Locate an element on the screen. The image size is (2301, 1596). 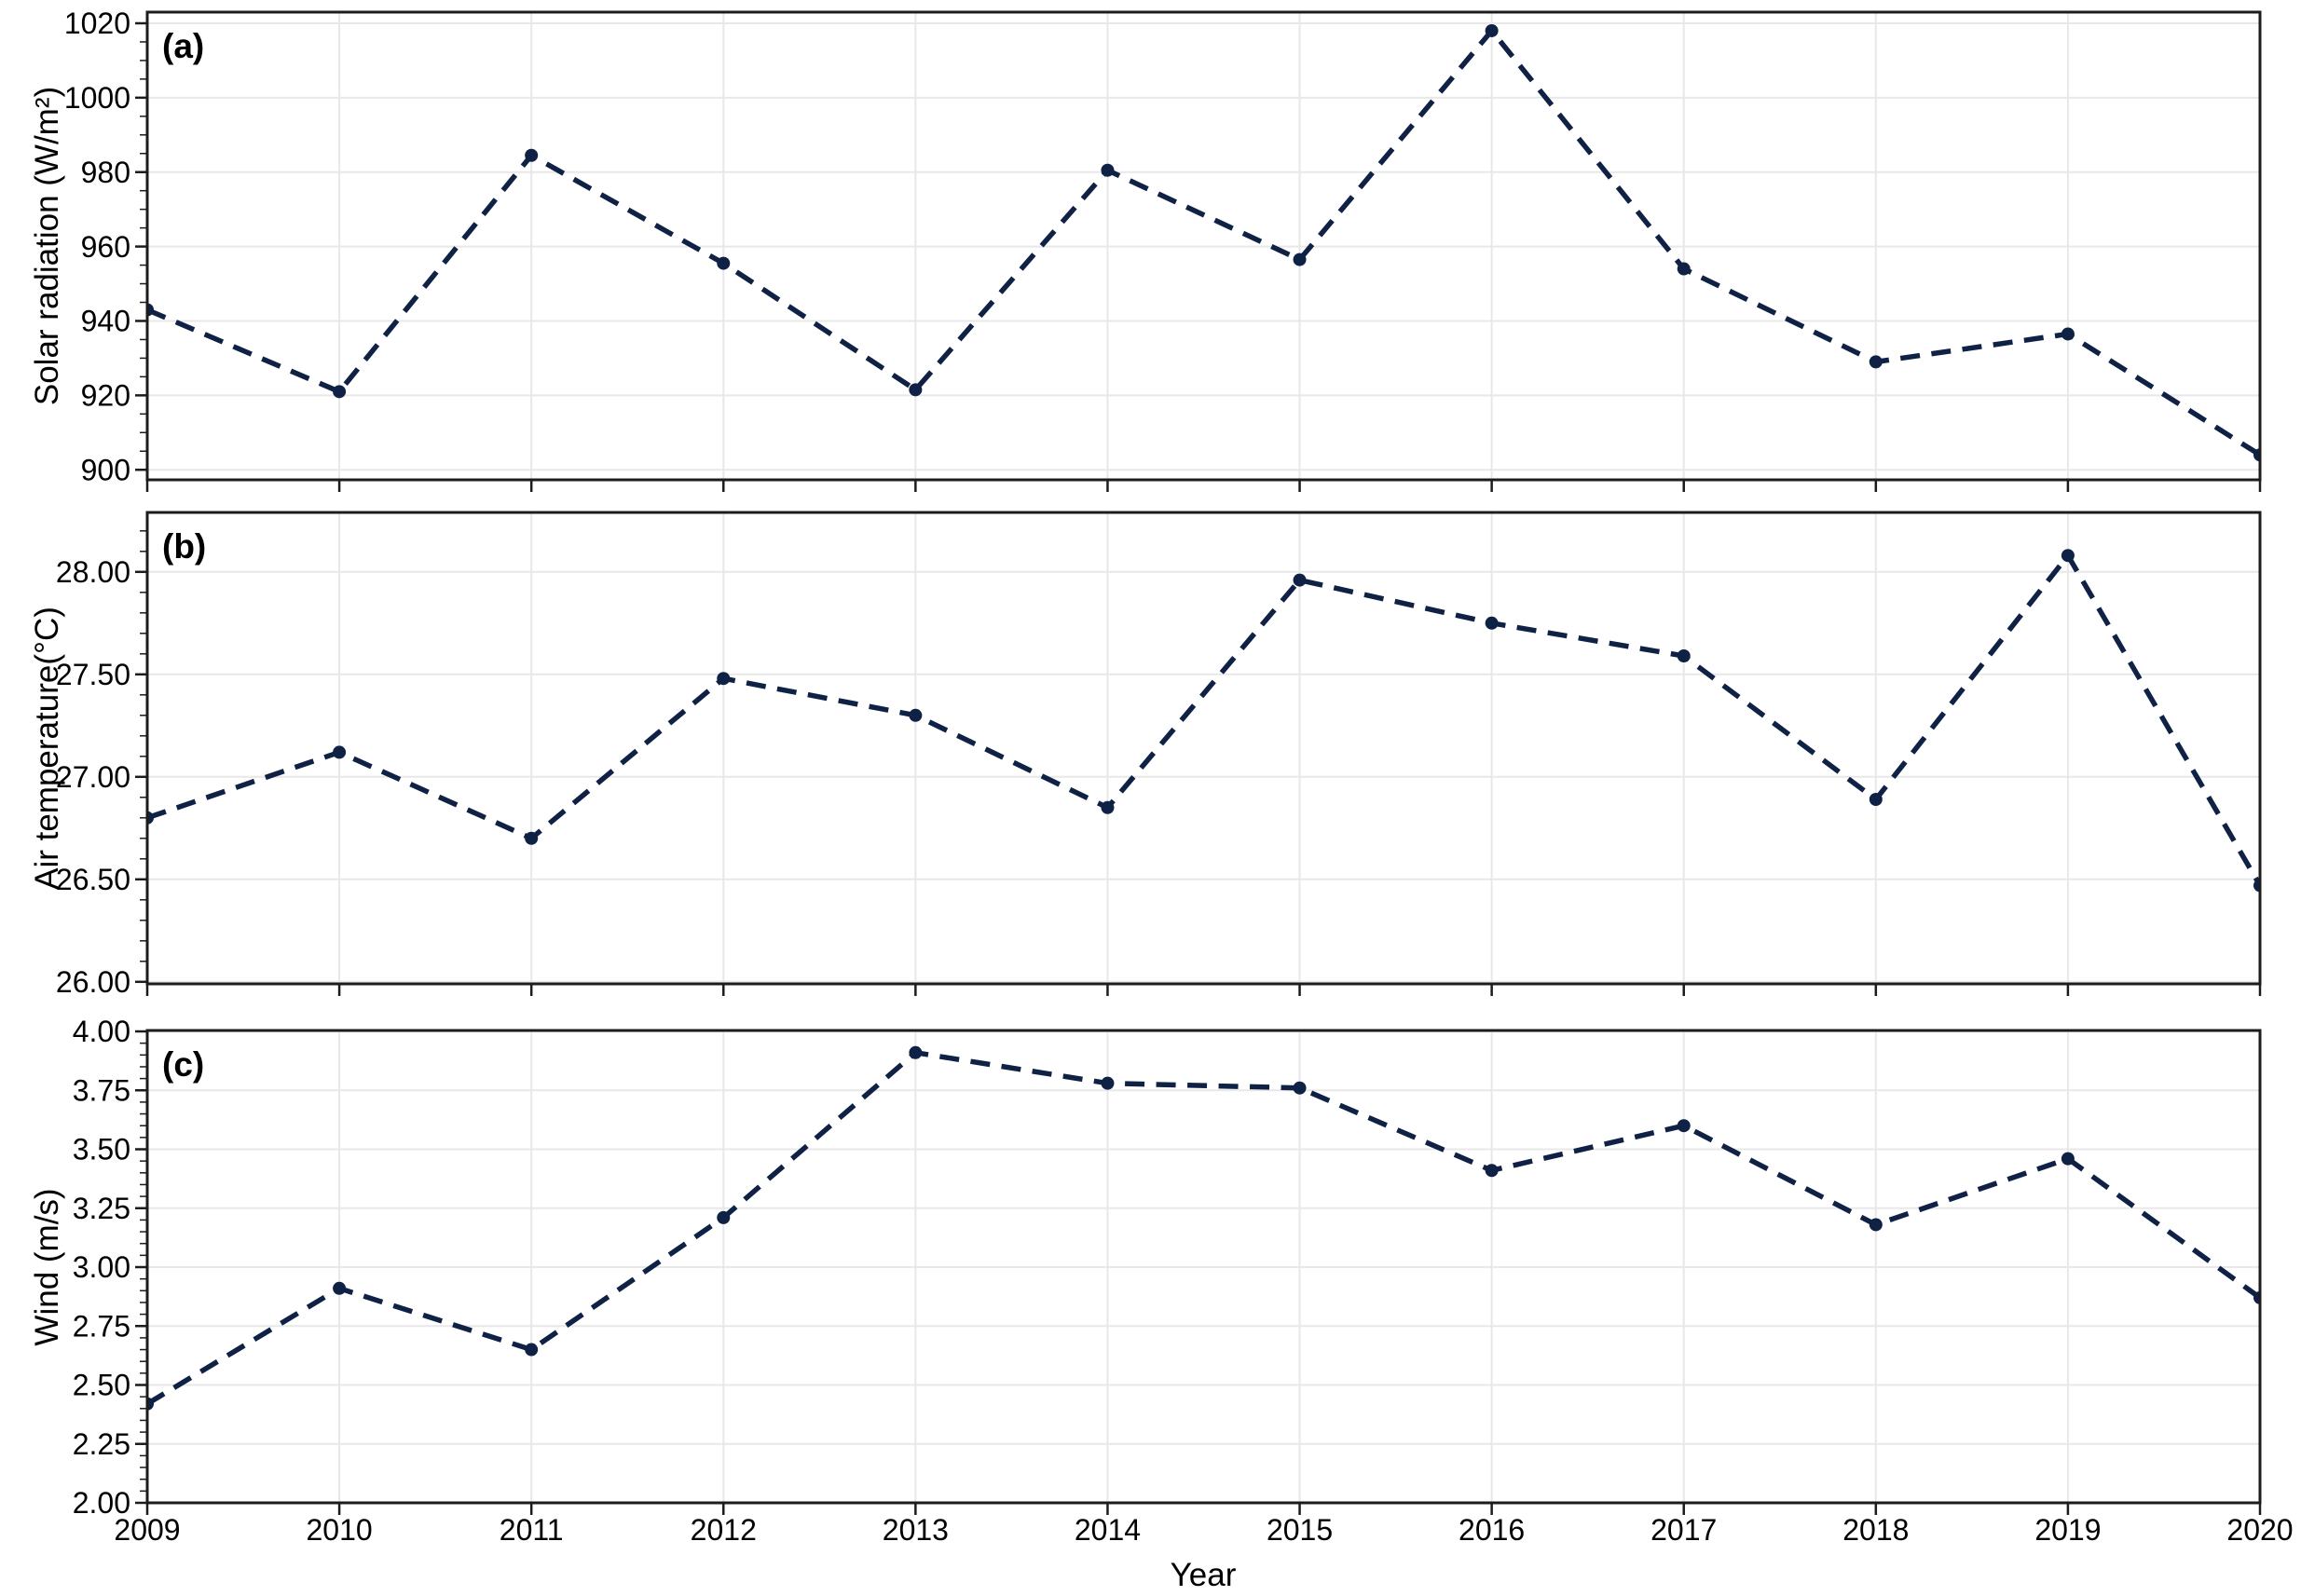
y-tick-label: 26.00 is located at coordinates (93, 982).